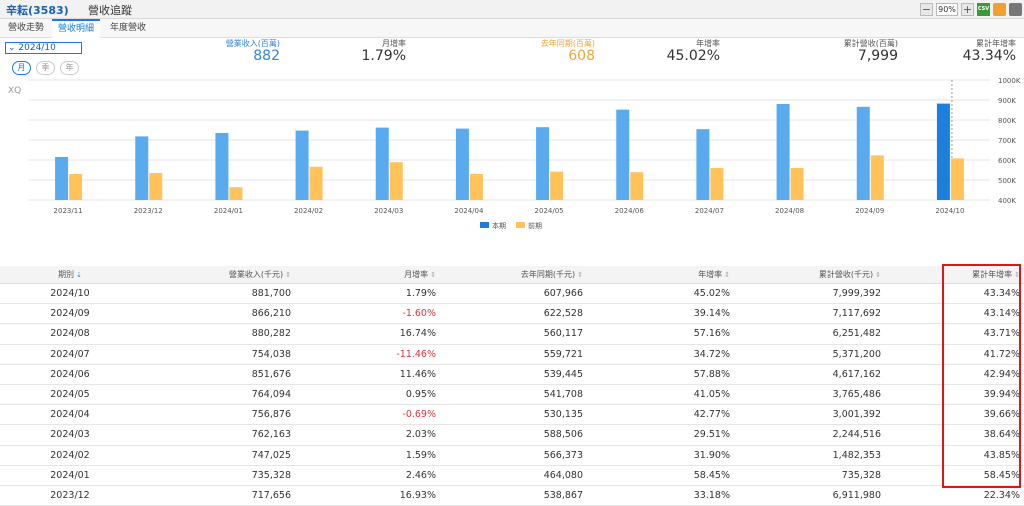 This screenshot has width=1024, height=506. I want to click on cell-lastyear: 539,445, so click(563, 374).